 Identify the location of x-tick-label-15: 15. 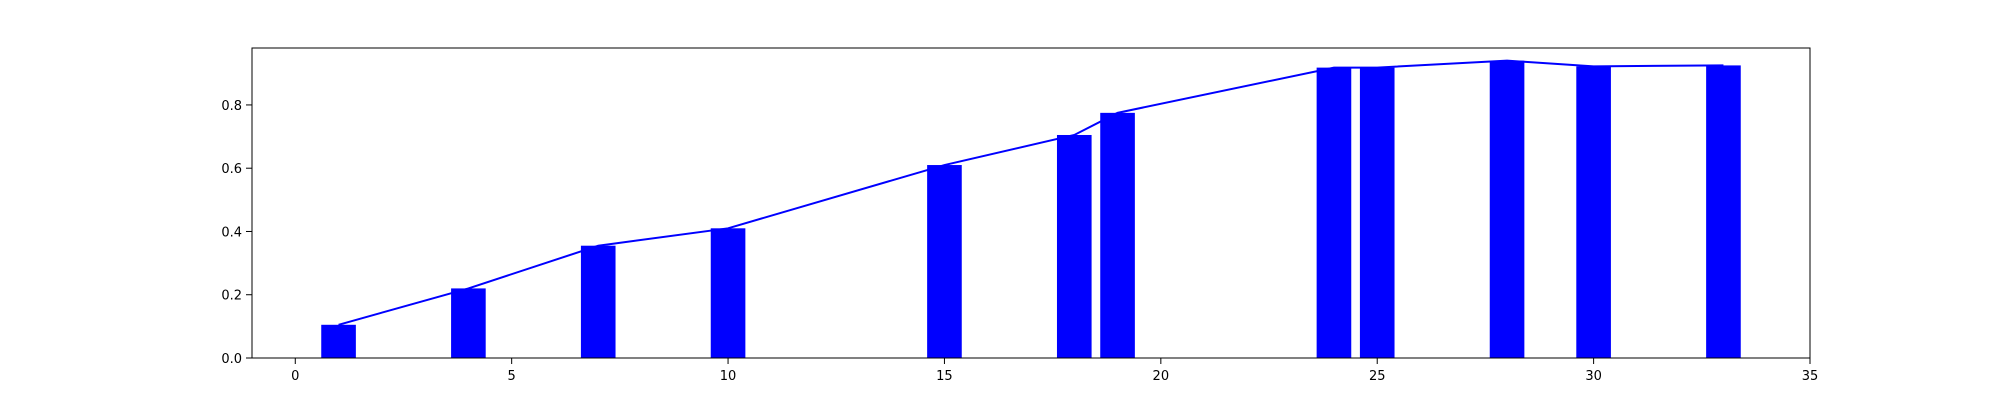
(944, 376).